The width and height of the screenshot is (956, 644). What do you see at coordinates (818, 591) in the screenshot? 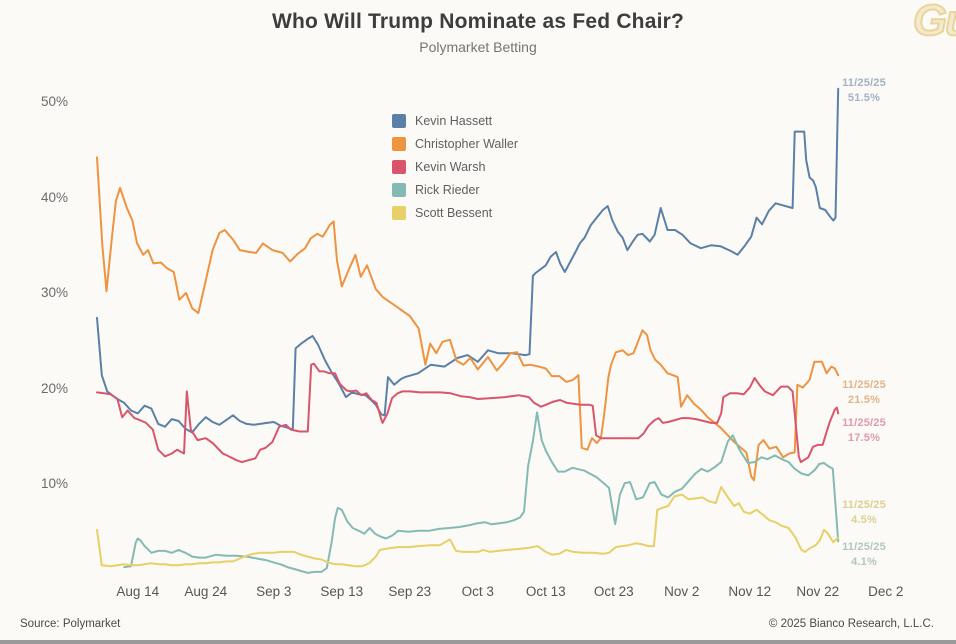
I see `x-tick-nov-22: Nov 22` at bounding box center [818, 591].